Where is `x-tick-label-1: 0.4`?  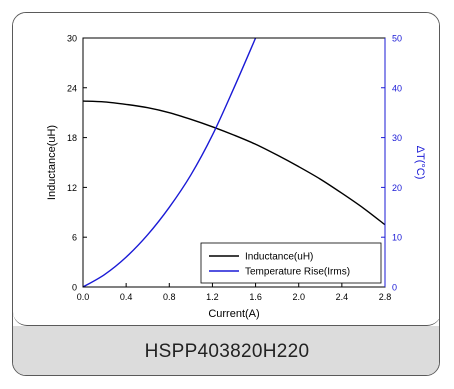
x-tick-label-1: 0.4 is located at coordinates (126, 297).